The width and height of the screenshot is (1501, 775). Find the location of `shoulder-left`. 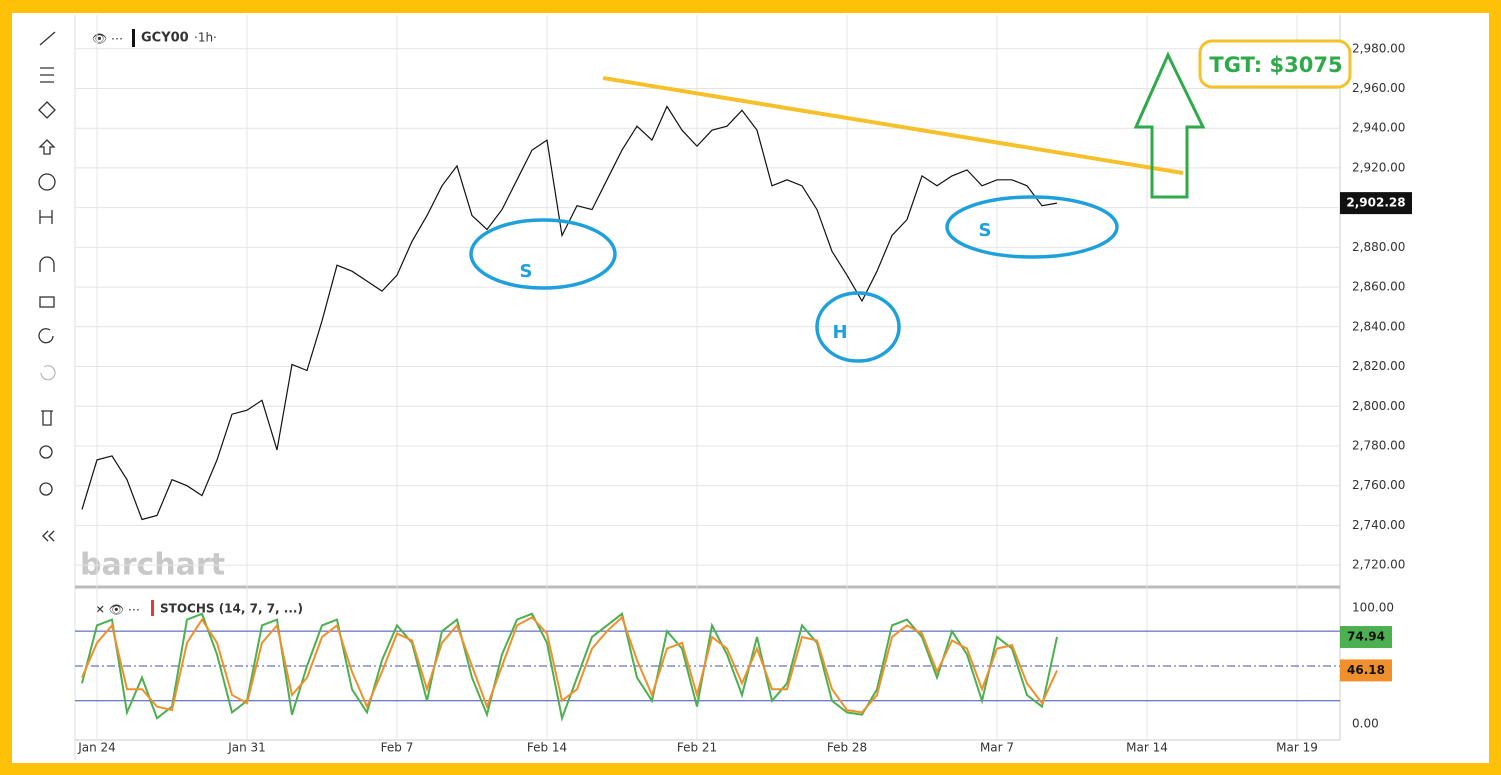

shoulder-left is located at coordinates (543, 254).